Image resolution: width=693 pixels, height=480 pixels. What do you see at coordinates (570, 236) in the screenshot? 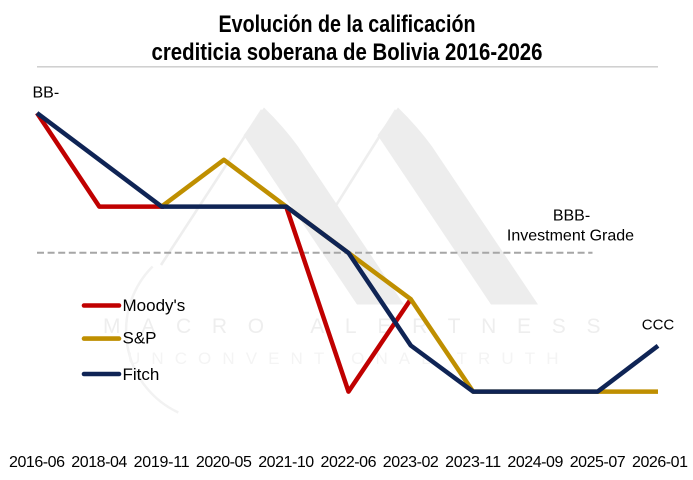
I see `svg-text: Investment Grade` at bounding box center [570, 236].